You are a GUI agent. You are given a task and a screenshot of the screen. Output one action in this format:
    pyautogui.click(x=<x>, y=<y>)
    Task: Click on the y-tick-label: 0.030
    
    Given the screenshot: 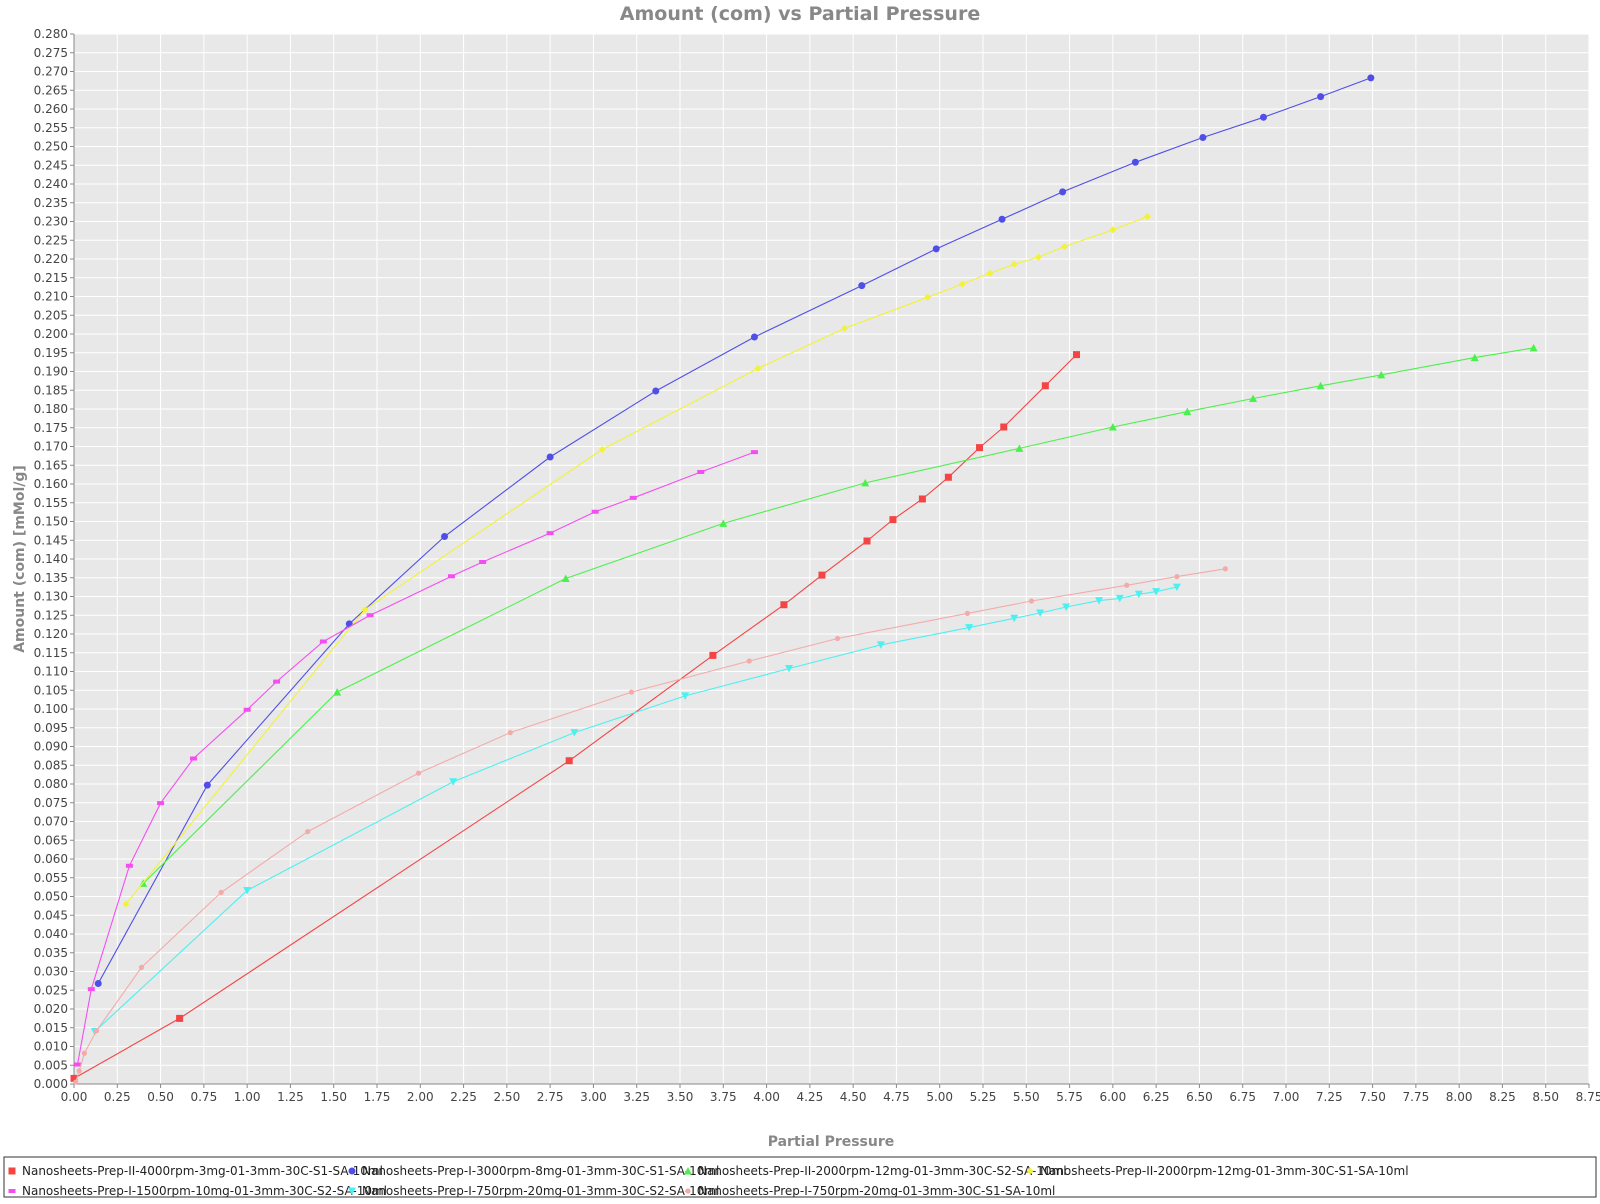 What is the action you would take?
    pyautogui.click(x=51, y=972)
    